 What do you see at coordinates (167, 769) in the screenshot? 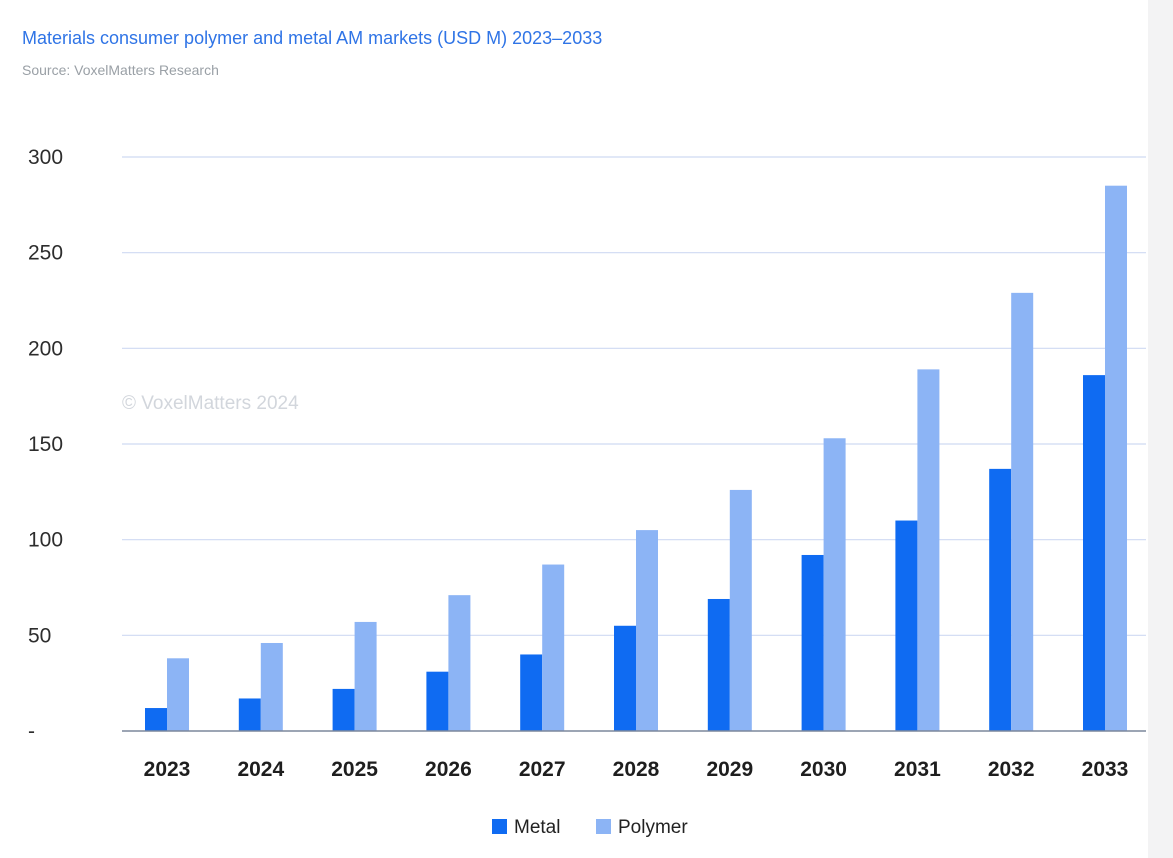
I see `x-tick-label: 2023` at bounding box center [167, 769].